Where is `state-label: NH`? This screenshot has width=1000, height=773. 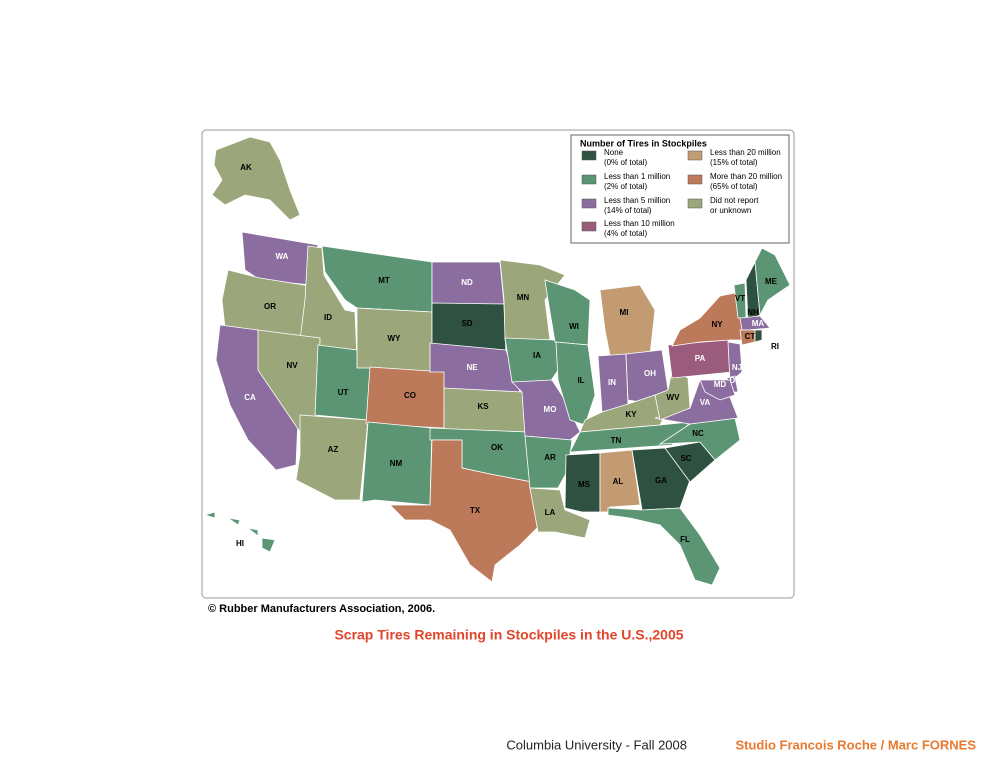 state-label: NH is located at coordinates (753, 312).